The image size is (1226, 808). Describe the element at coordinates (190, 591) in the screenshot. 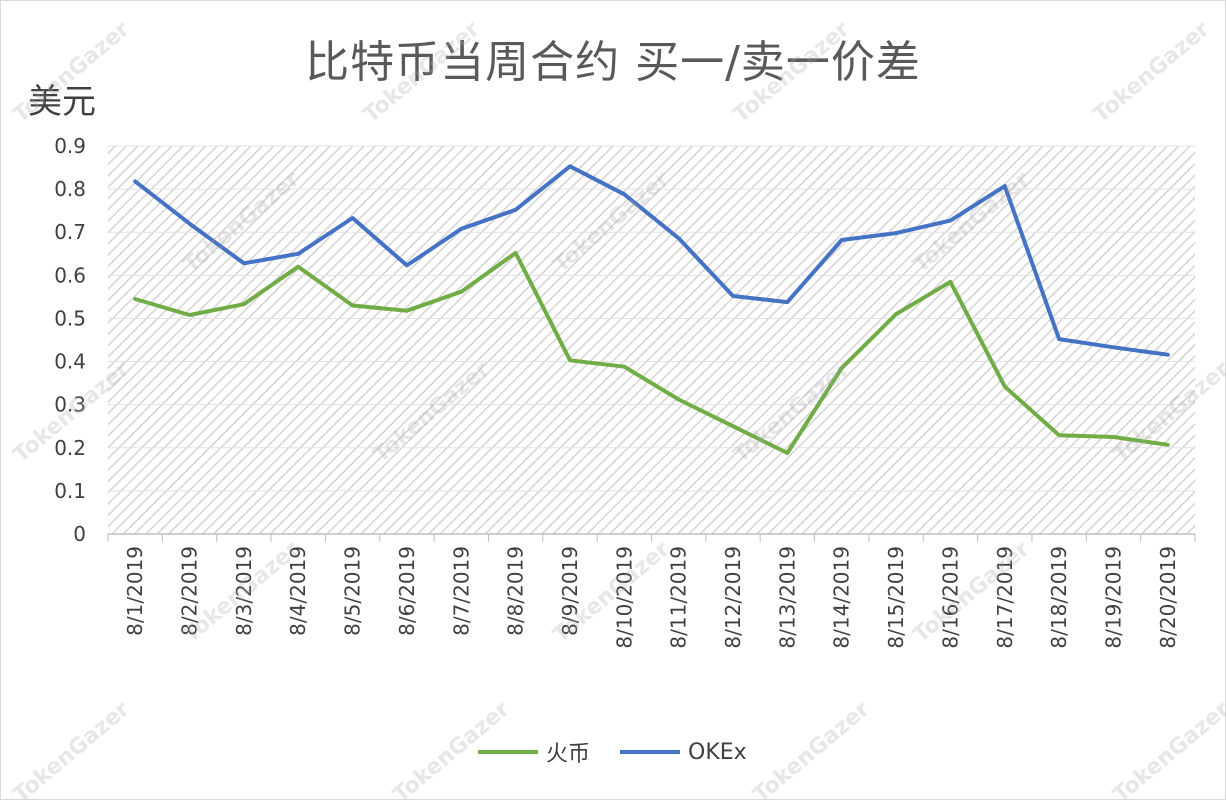

I see `x-tick-label: 8/2/2019` at that location.